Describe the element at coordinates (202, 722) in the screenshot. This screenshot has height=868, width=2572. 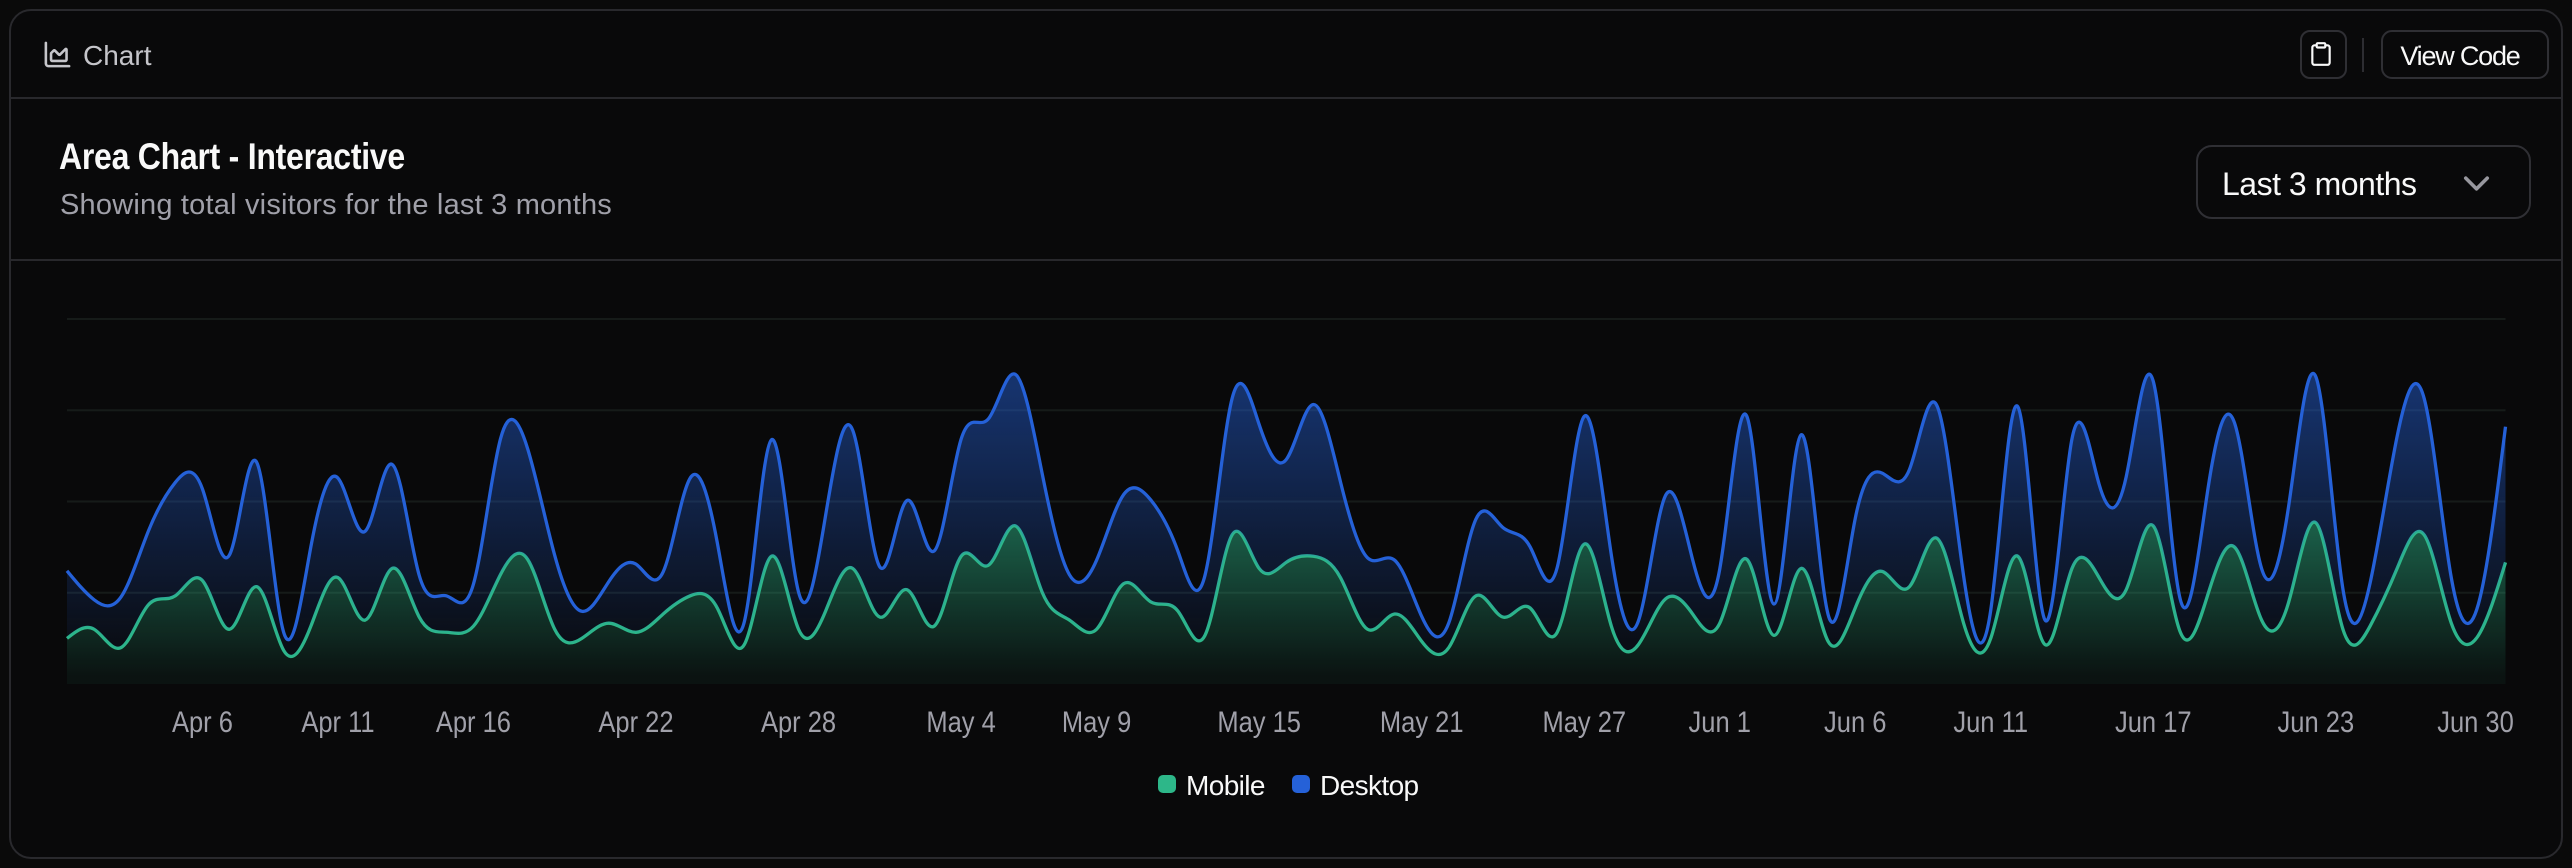
I see `svg-text: Apr 6` at that location.